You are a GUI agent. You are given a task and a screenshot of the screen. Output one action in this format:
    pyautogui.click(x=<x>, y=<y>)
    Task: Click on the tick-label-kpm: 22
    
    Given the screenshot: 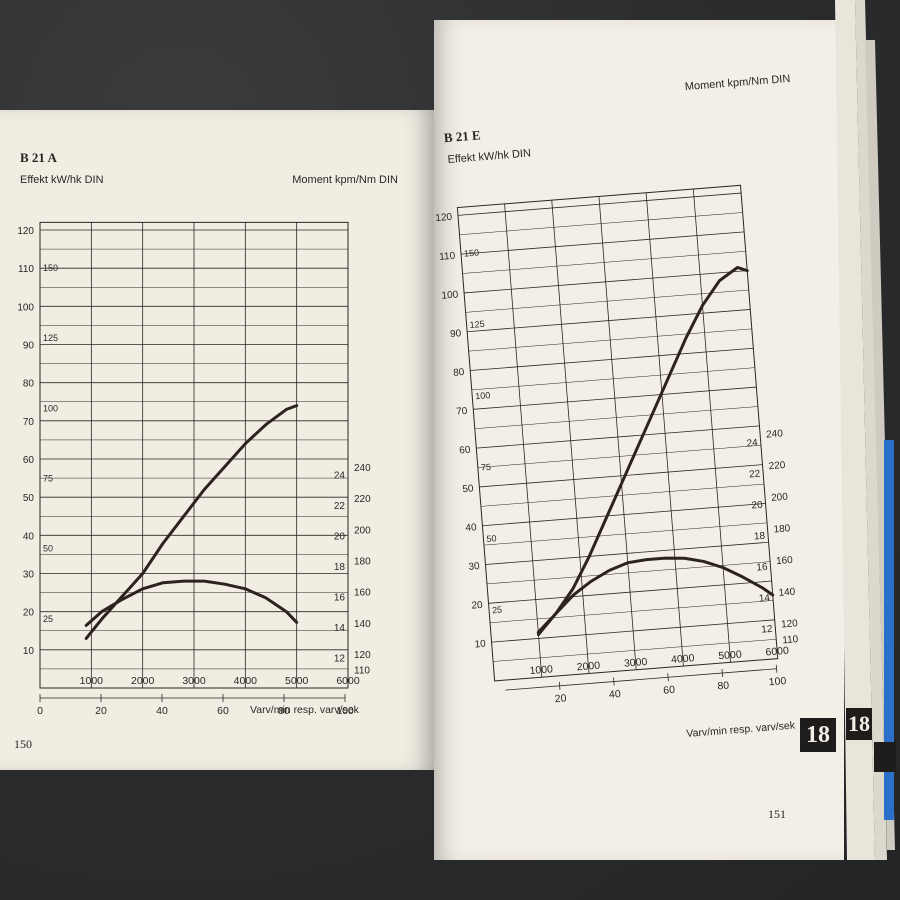 What is the action you would take?
    pyautogui.click(x=755, y=475)
    